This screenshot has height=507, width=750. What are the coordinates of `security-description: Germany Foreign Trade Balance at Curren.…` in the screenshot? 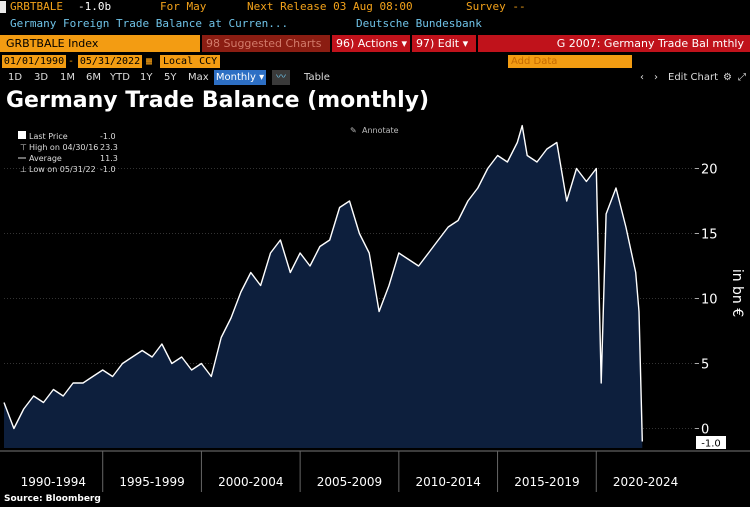 It's located at (149, 23).